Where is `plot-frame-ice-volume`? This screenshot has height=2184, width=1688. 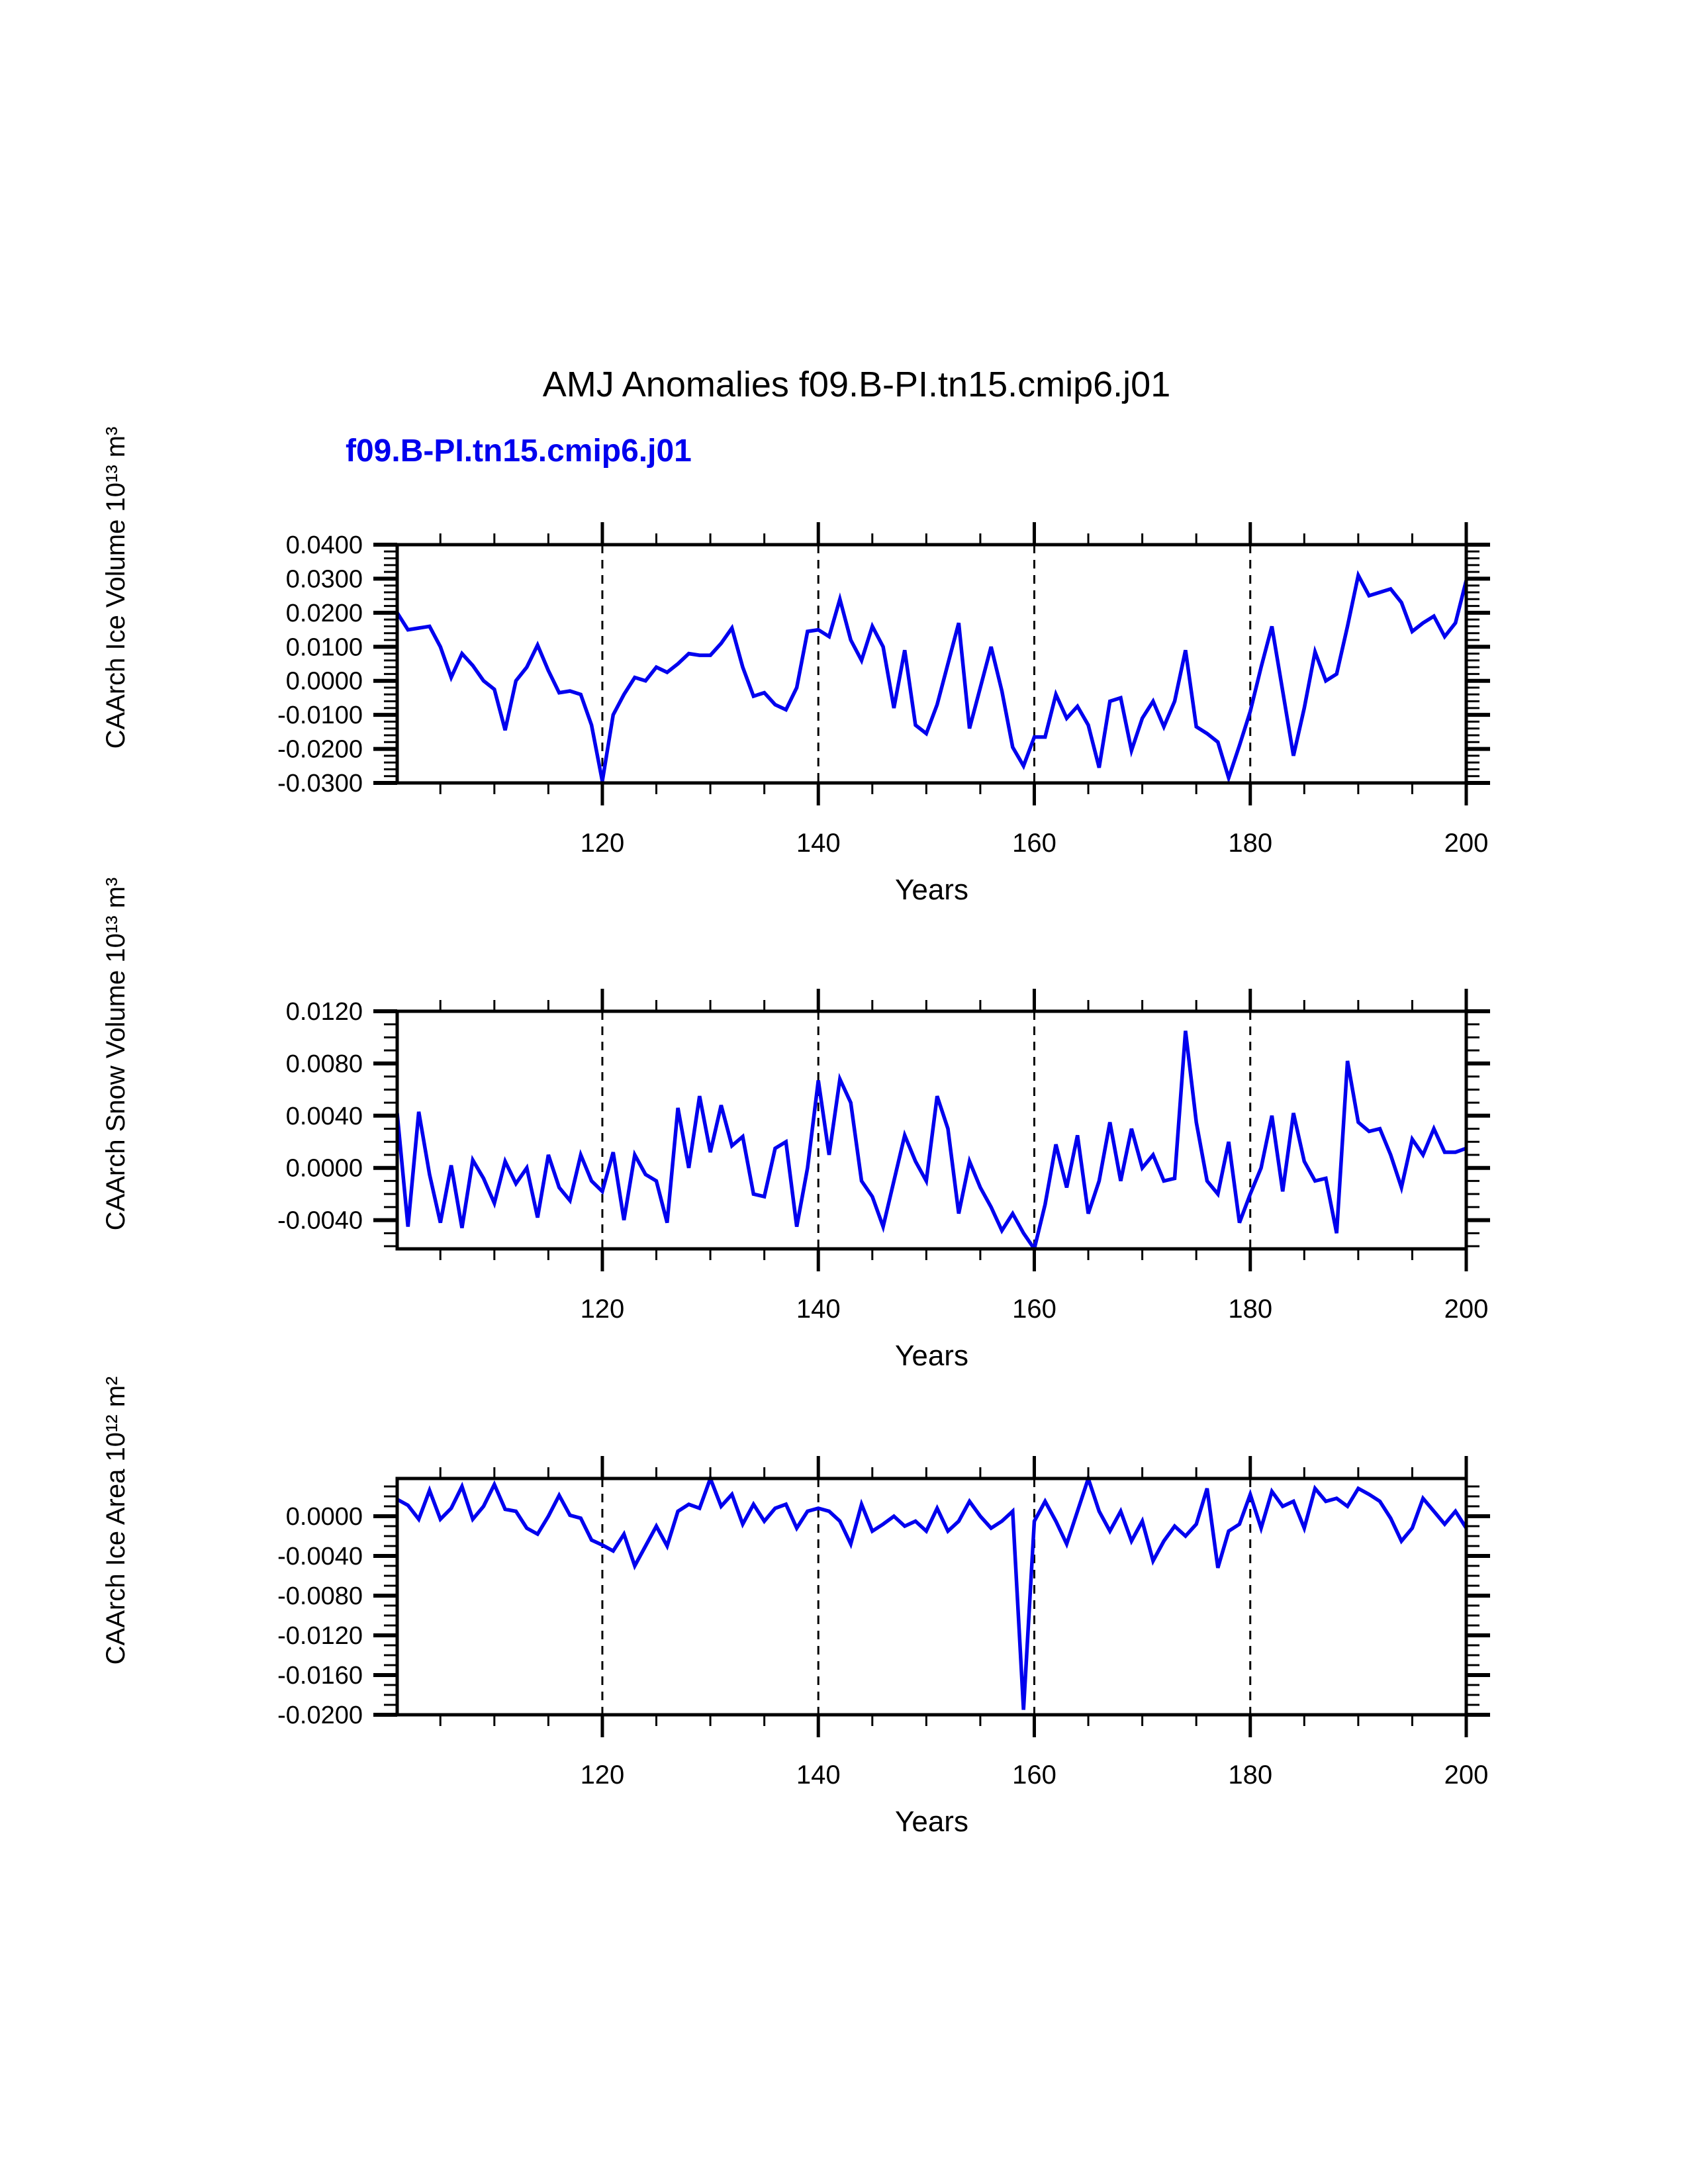
plot-frame-ice-volume is located at coordinates (931, 664).